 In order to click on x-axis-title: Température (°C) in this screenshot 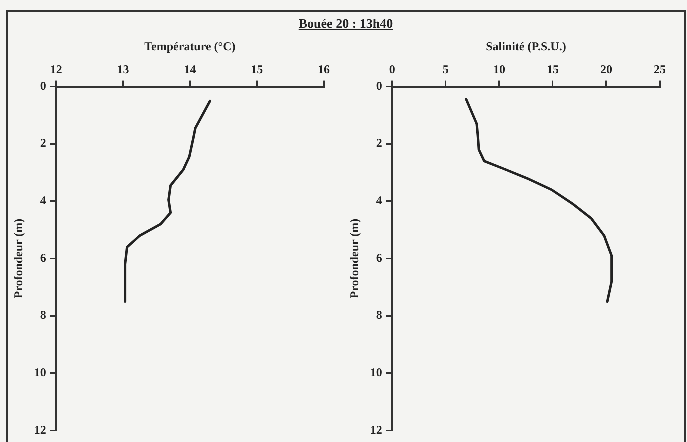, I will do `click(190, 46)`.